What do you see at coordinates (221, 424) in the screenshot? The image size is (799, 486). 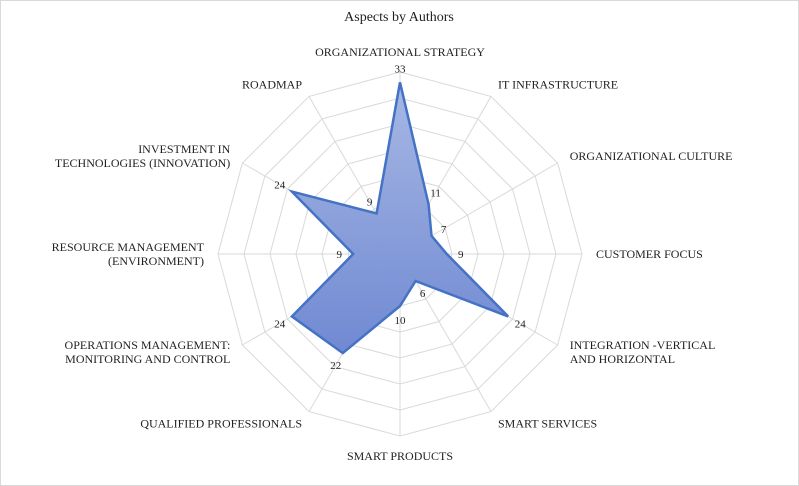 I see `category-label: QUALIFIED PROFESSIONALS` at bounding box center [221, 424].